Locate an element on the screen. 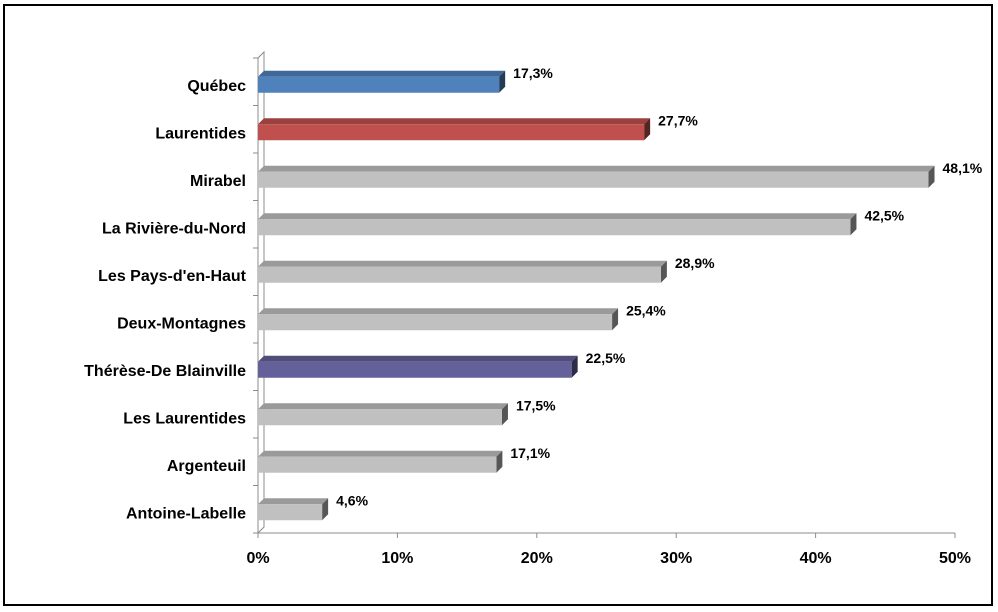 This screenshot has height=612, width=998. bar-value-label: 42,5% is located at coordinates (884, 215).